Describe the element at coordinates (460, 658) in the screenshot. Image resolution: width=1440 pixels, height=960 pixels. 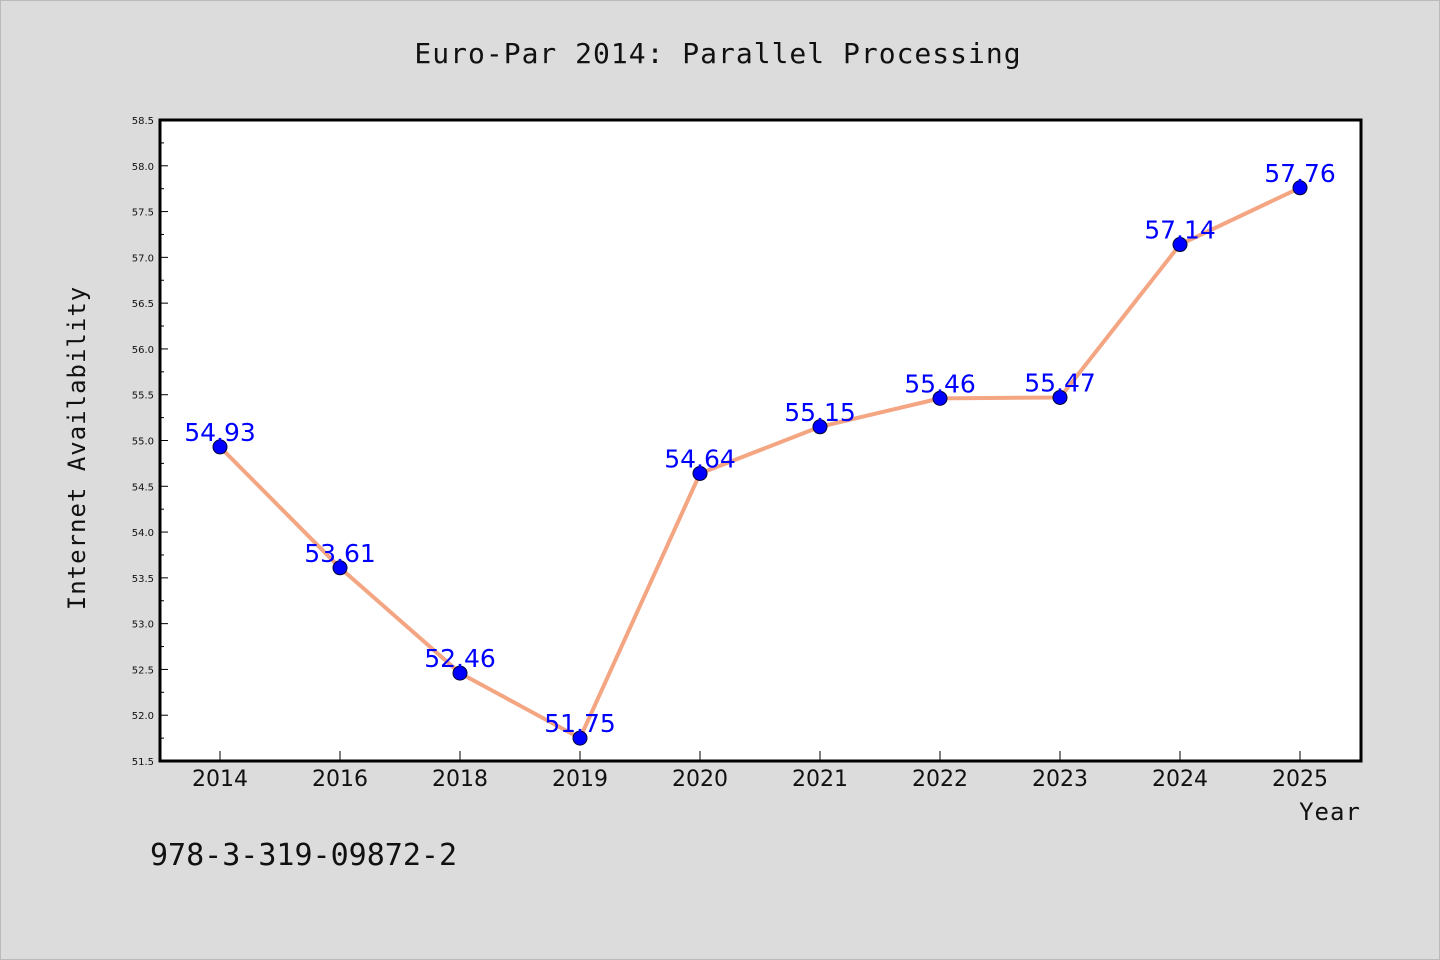
I see `data-label: 52.46` at that location.